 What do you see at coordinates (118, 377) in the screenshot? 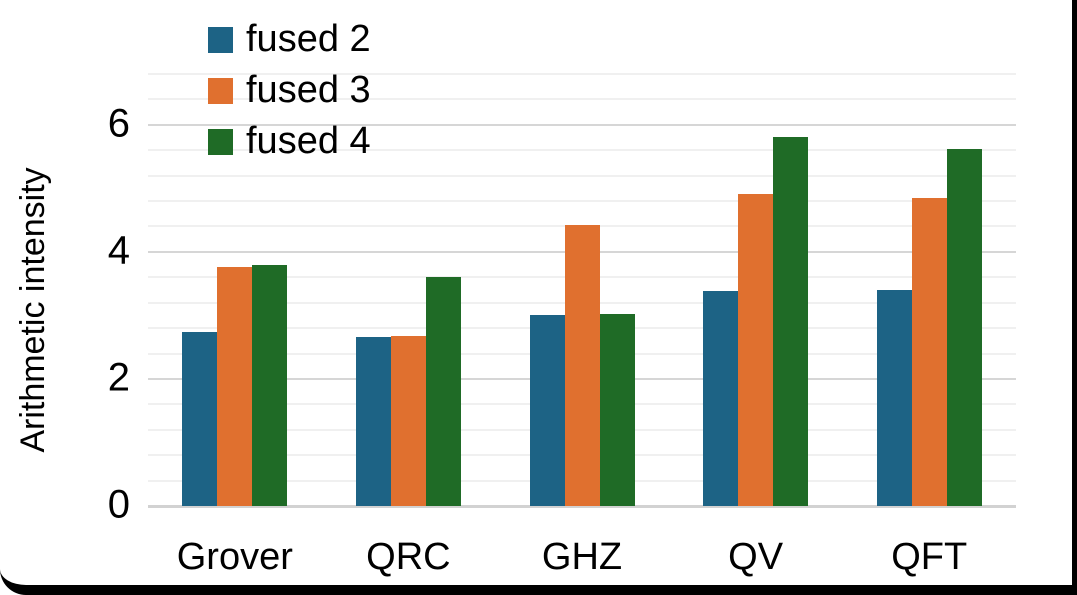
I see `y-tick-label-2: 2` at bounding box center [118, 377].